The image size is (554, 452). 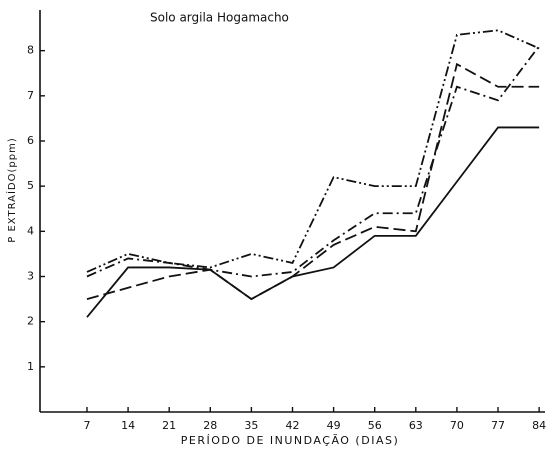 I want to click on x-tick-label: 21, so click(x=169, y=425).